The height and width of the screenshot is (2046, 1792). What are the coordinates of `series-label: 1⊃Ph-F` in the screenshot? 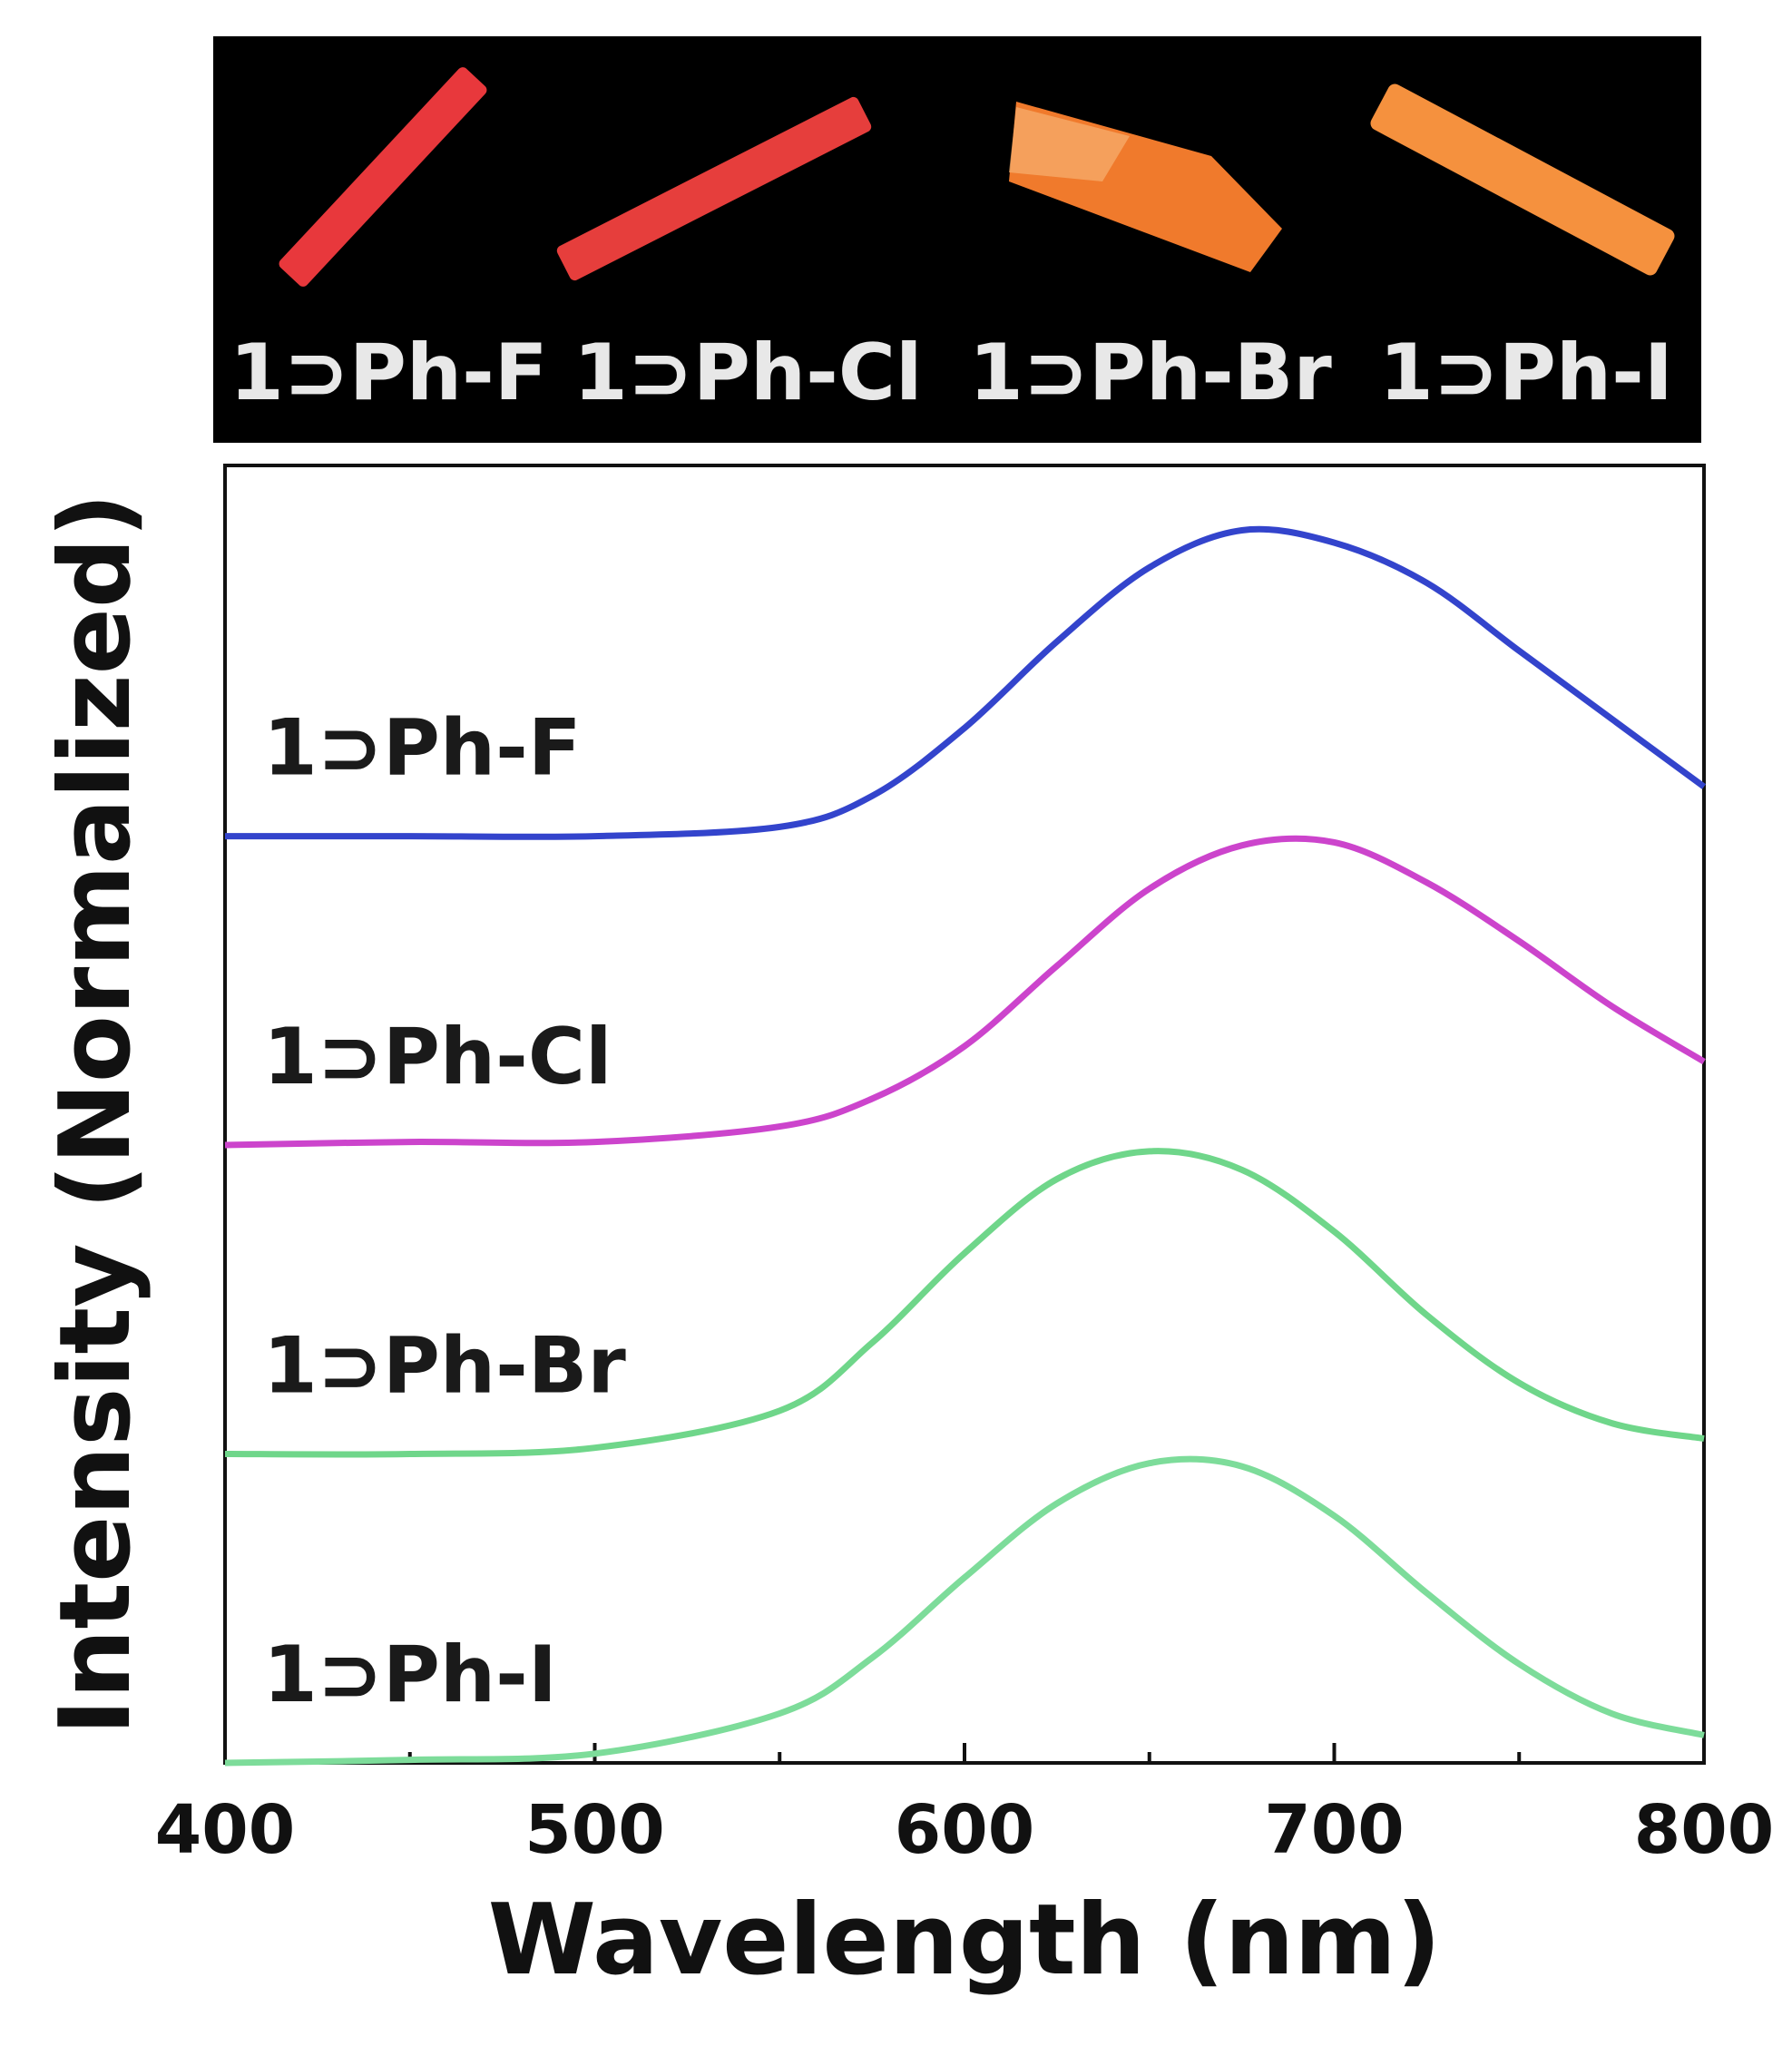 It's located at (423, 748).